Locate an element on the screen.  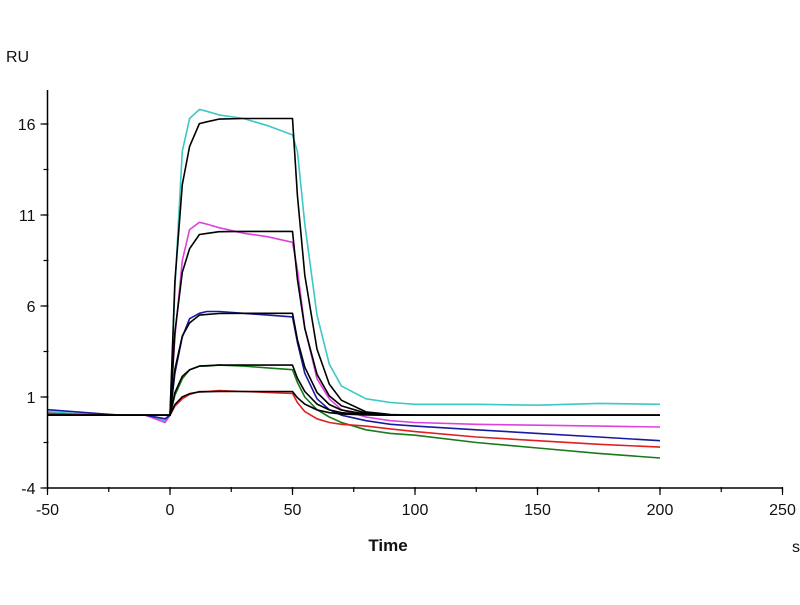
y-tick-label: 6 is located at coordinates (31, 307).